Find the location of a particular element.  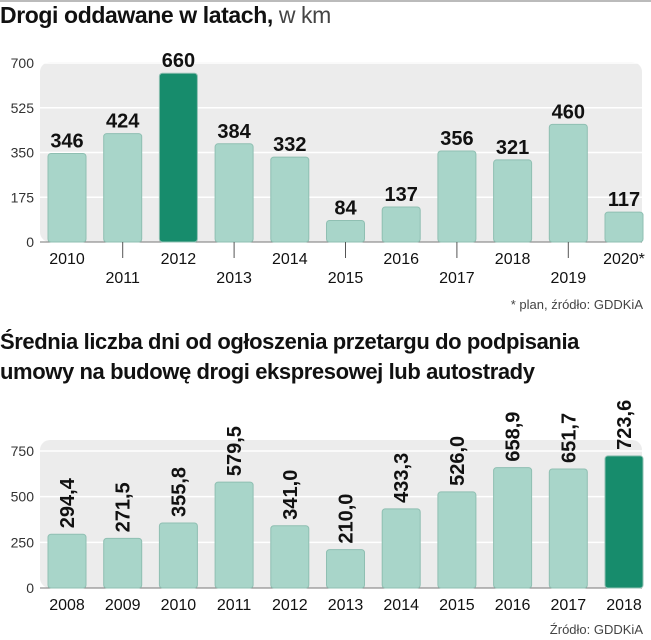

chart1-value-label: 137 is located at coordinates (401, 195).